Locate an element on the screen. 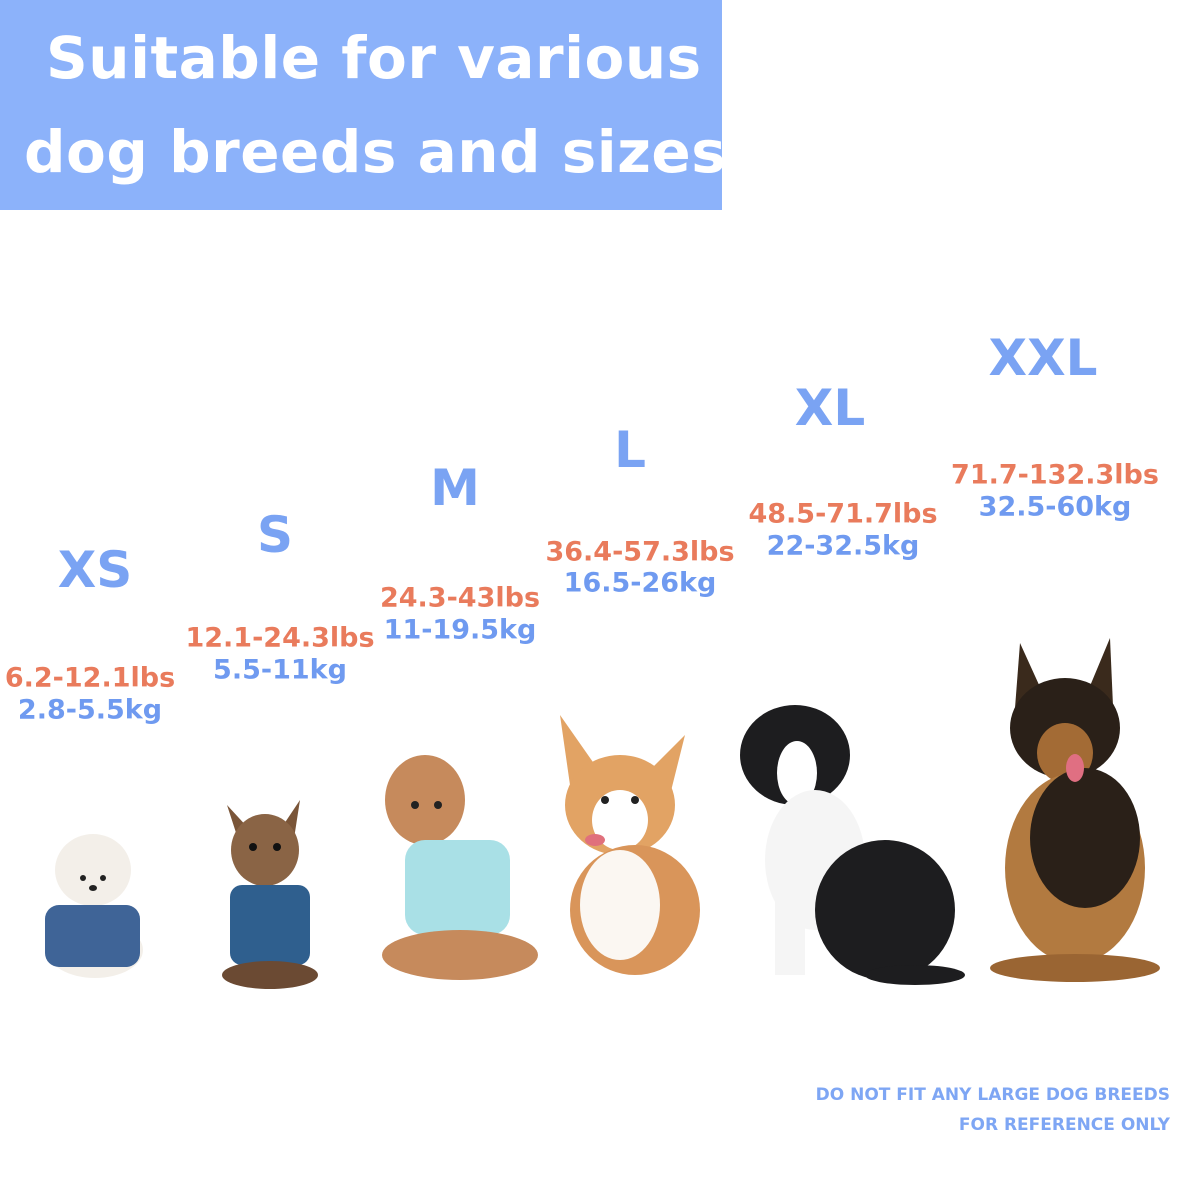  disclaimer-line-1: DO NOT FIT ANY LARGE DOG BREEDS is located at coordinates (992, 1095).